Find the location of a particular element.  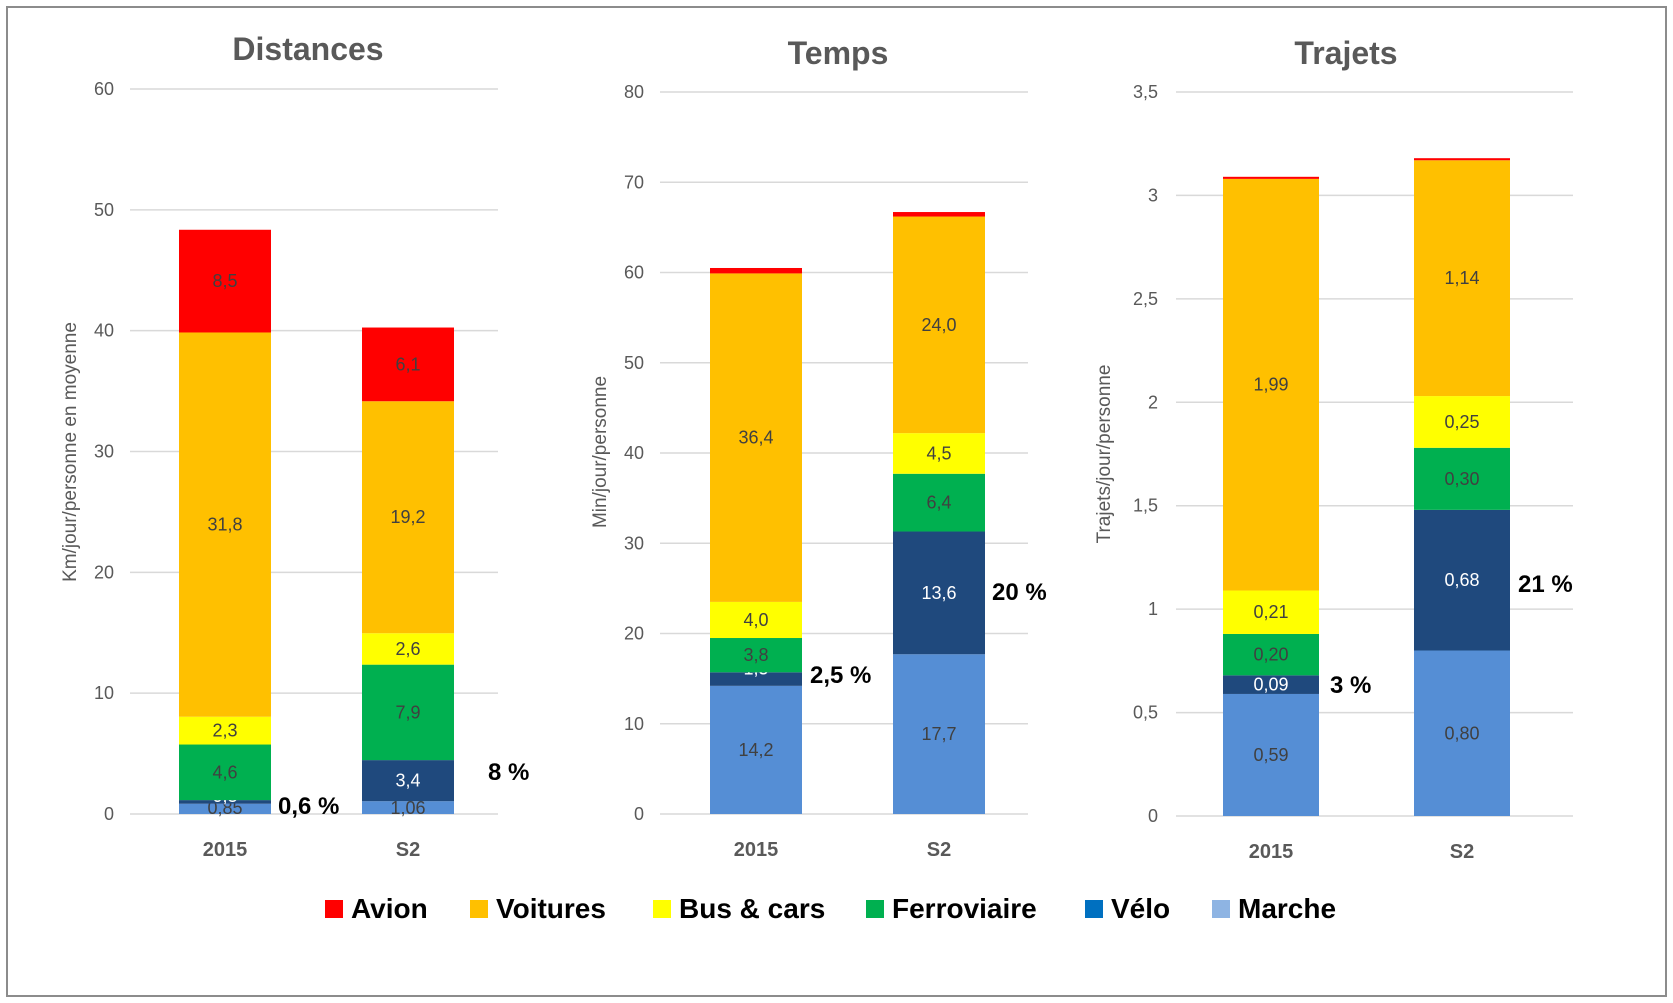

y-tick-label: 3,5 is located at coordinates (1145, 92).